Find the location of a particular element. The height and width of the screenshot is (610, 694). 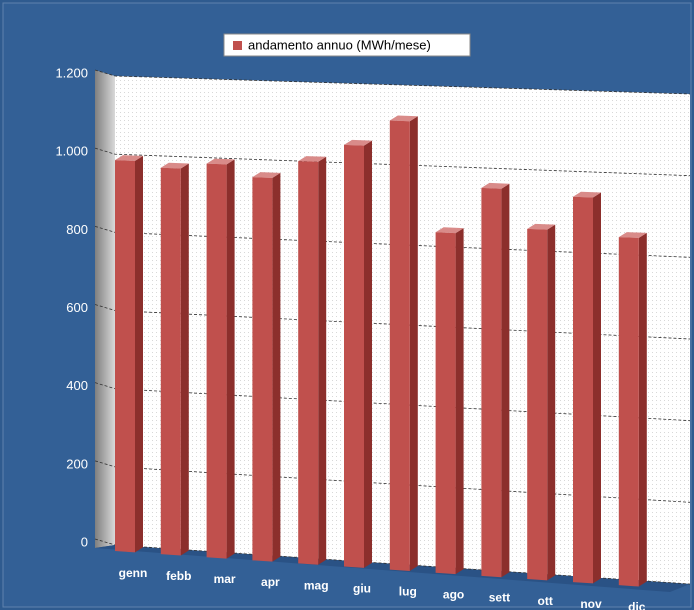

x-tick-label: ott is located at coordinates (545, 601).